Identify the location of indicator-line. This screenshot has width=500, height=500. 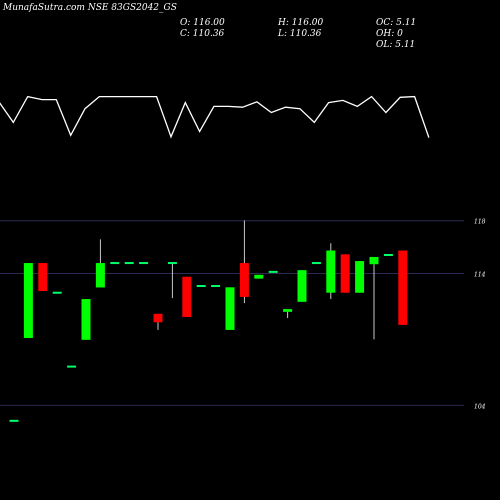
(215, 117).